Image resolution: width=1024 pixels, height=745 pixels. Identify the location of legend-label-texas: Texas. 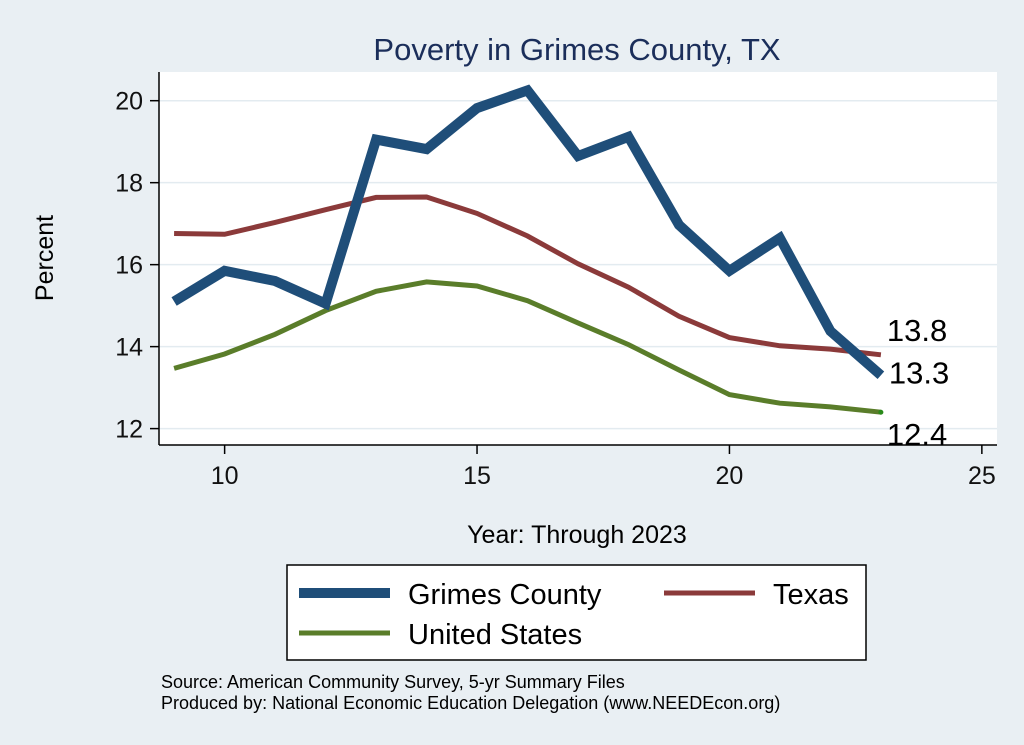
(811, 595).